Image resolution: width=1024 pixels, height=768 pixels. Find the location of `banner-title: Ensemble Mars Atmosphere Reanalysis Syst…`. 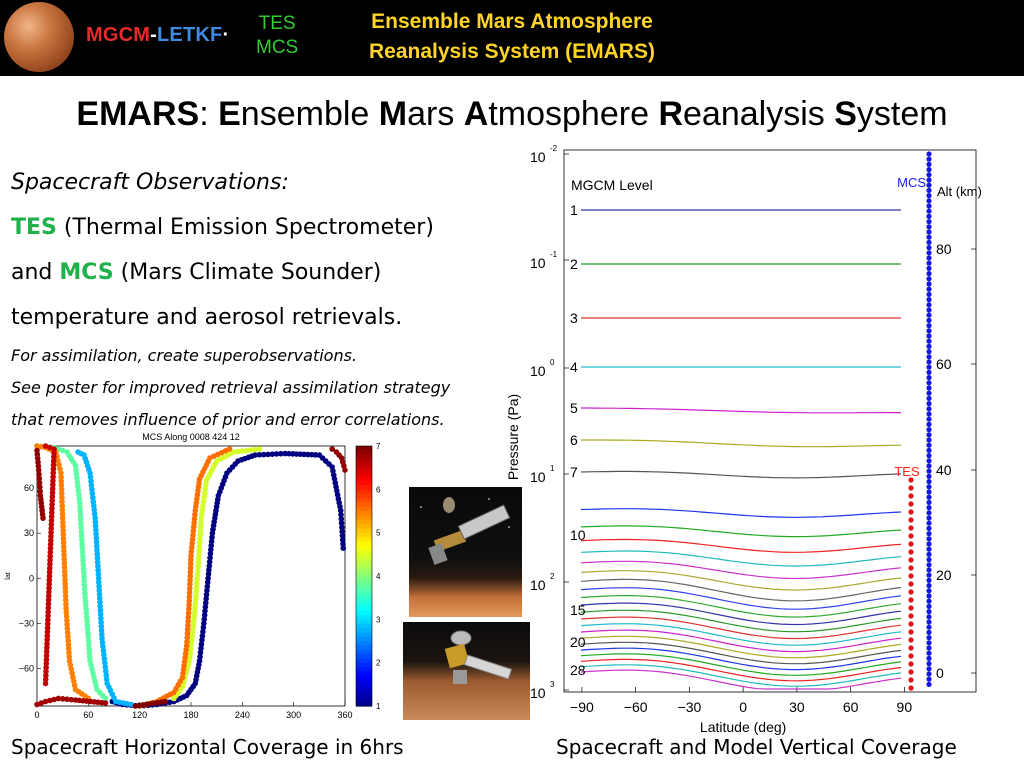

banner-title: Ensemble Mars Atmosphere Reanalysis Syst… is located at coordinates (512, 37).